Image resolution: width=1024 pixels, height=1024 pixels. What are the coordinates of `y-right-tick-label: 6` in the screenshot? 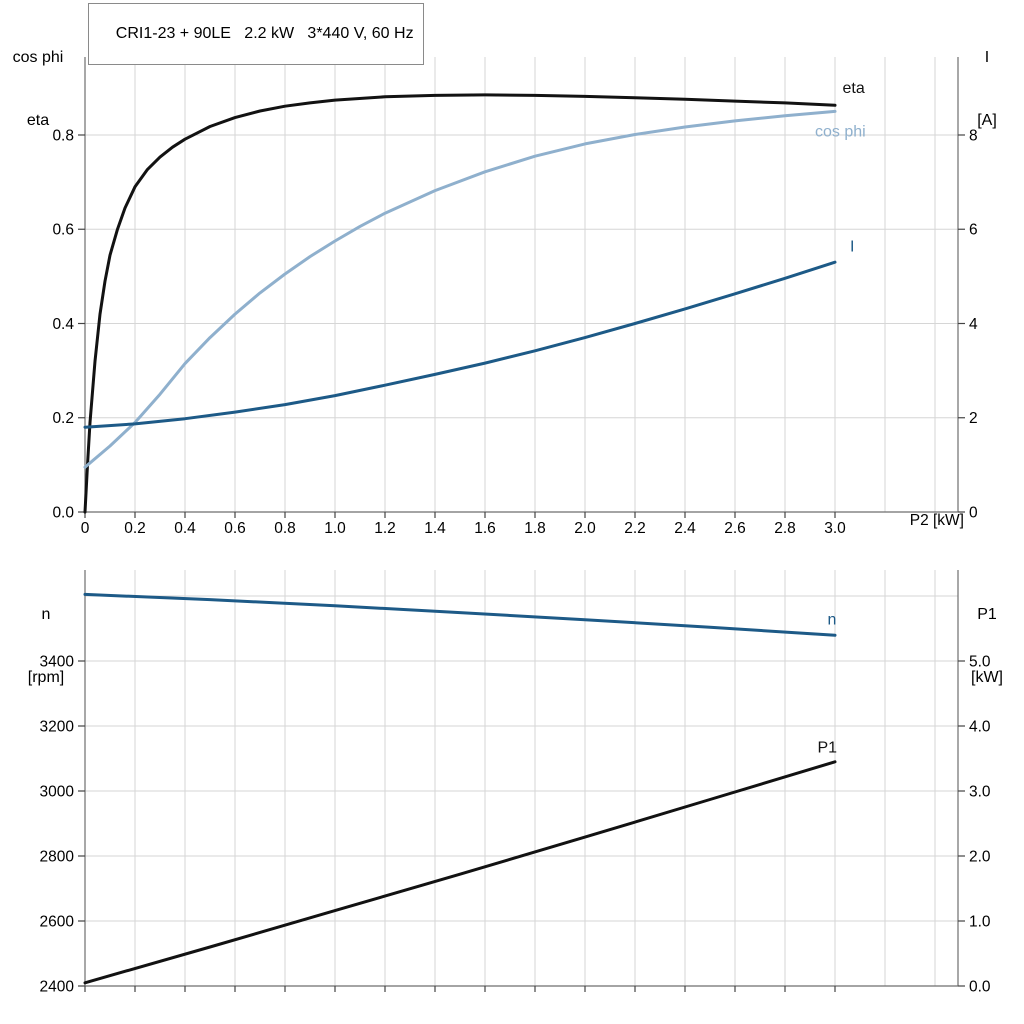 It's located at (973, 230).